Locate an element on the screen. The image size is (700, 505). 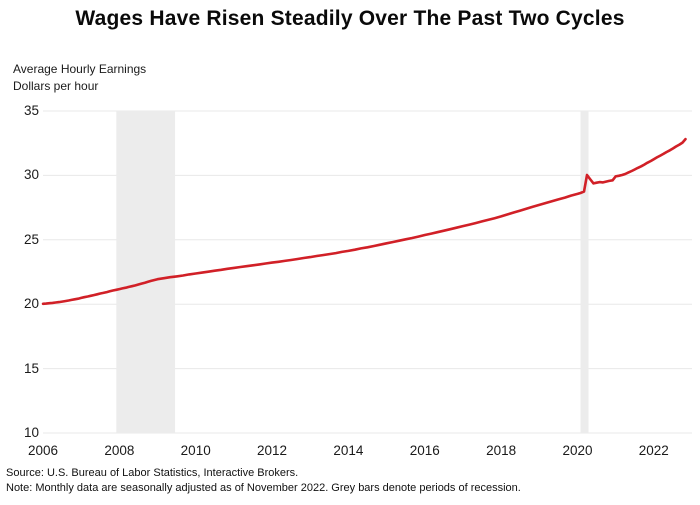
subtitle-line-2: Dollars per hour is located at coordinates (56, 86).